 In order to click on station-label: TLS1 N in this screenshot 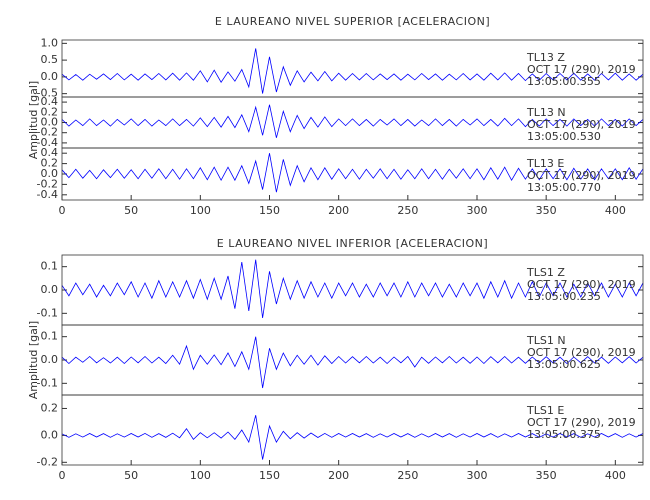, I will do `click(546, 340)`.